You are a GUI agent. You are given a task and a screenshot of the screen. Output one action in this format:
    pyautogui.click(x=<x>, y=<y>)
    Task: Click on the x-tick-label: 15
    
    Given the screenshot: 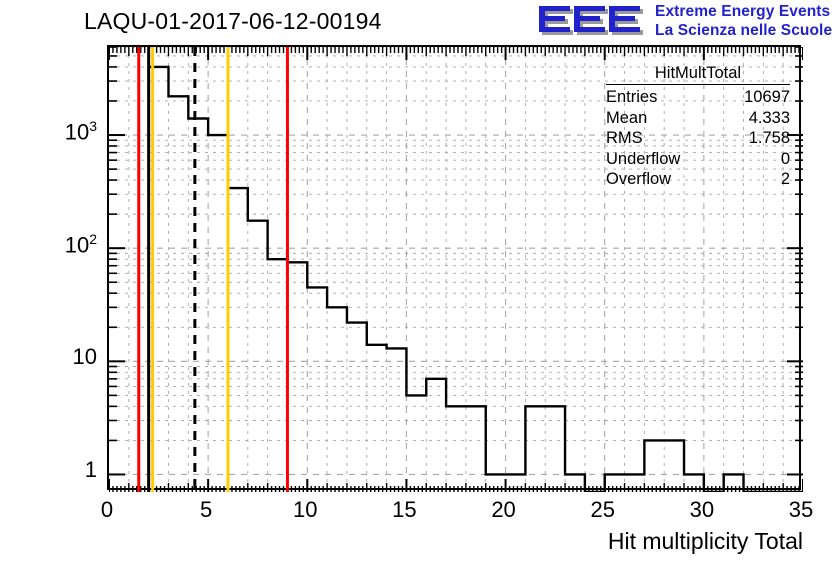 What is the action you would take?
    pyautogui.click(x=404, y=509)
    